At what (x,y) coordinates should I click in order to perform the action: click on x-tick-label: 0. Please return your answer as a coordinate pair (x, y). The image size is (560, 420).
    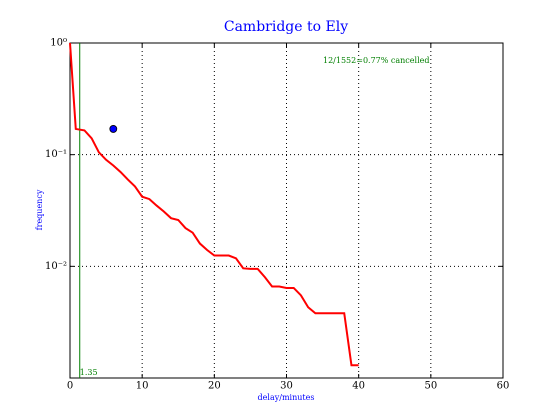
    Looking at the image, I should click on (70, 386).